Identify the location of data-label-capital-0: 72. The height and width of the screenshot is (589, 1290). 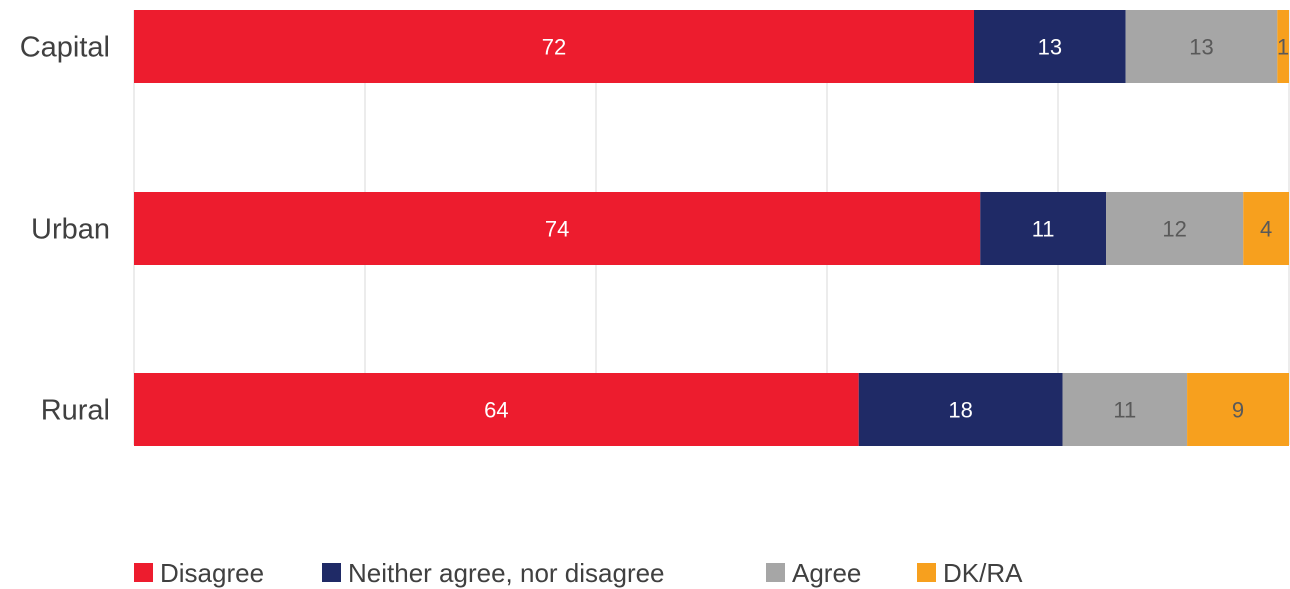
(554, 47).